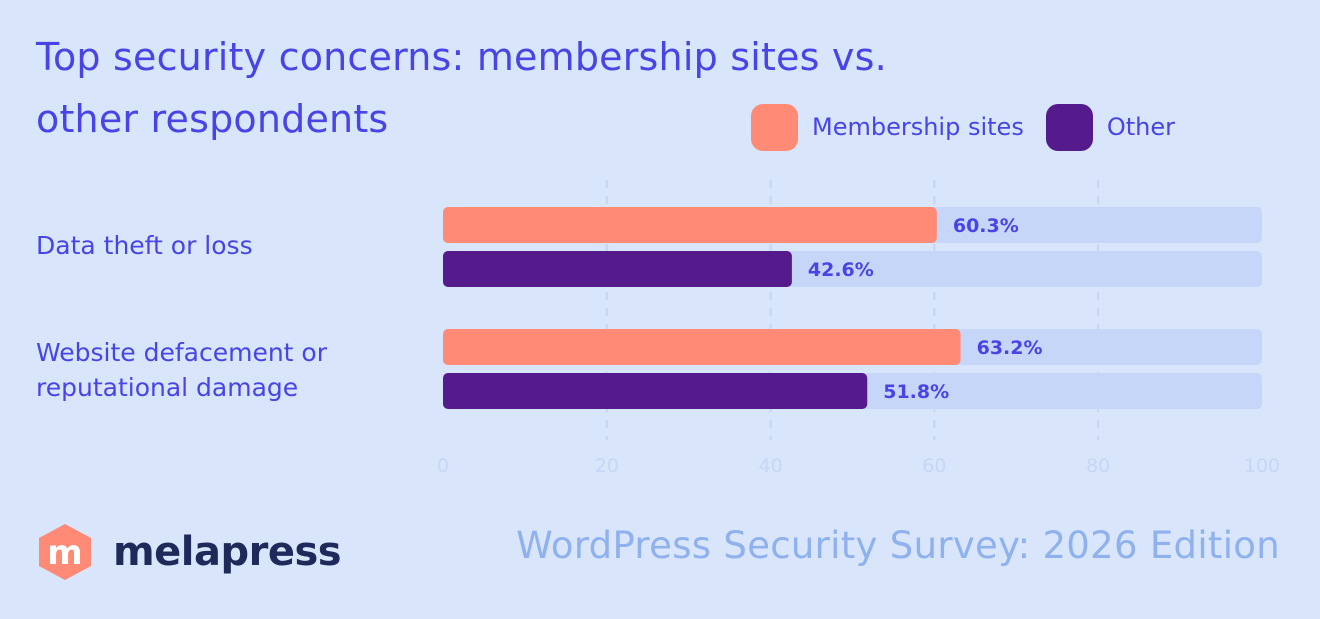 The height and width of the screenshot is (619, 1320). I want to click on legend-item-membership: Membership sites, so click(887, 127).